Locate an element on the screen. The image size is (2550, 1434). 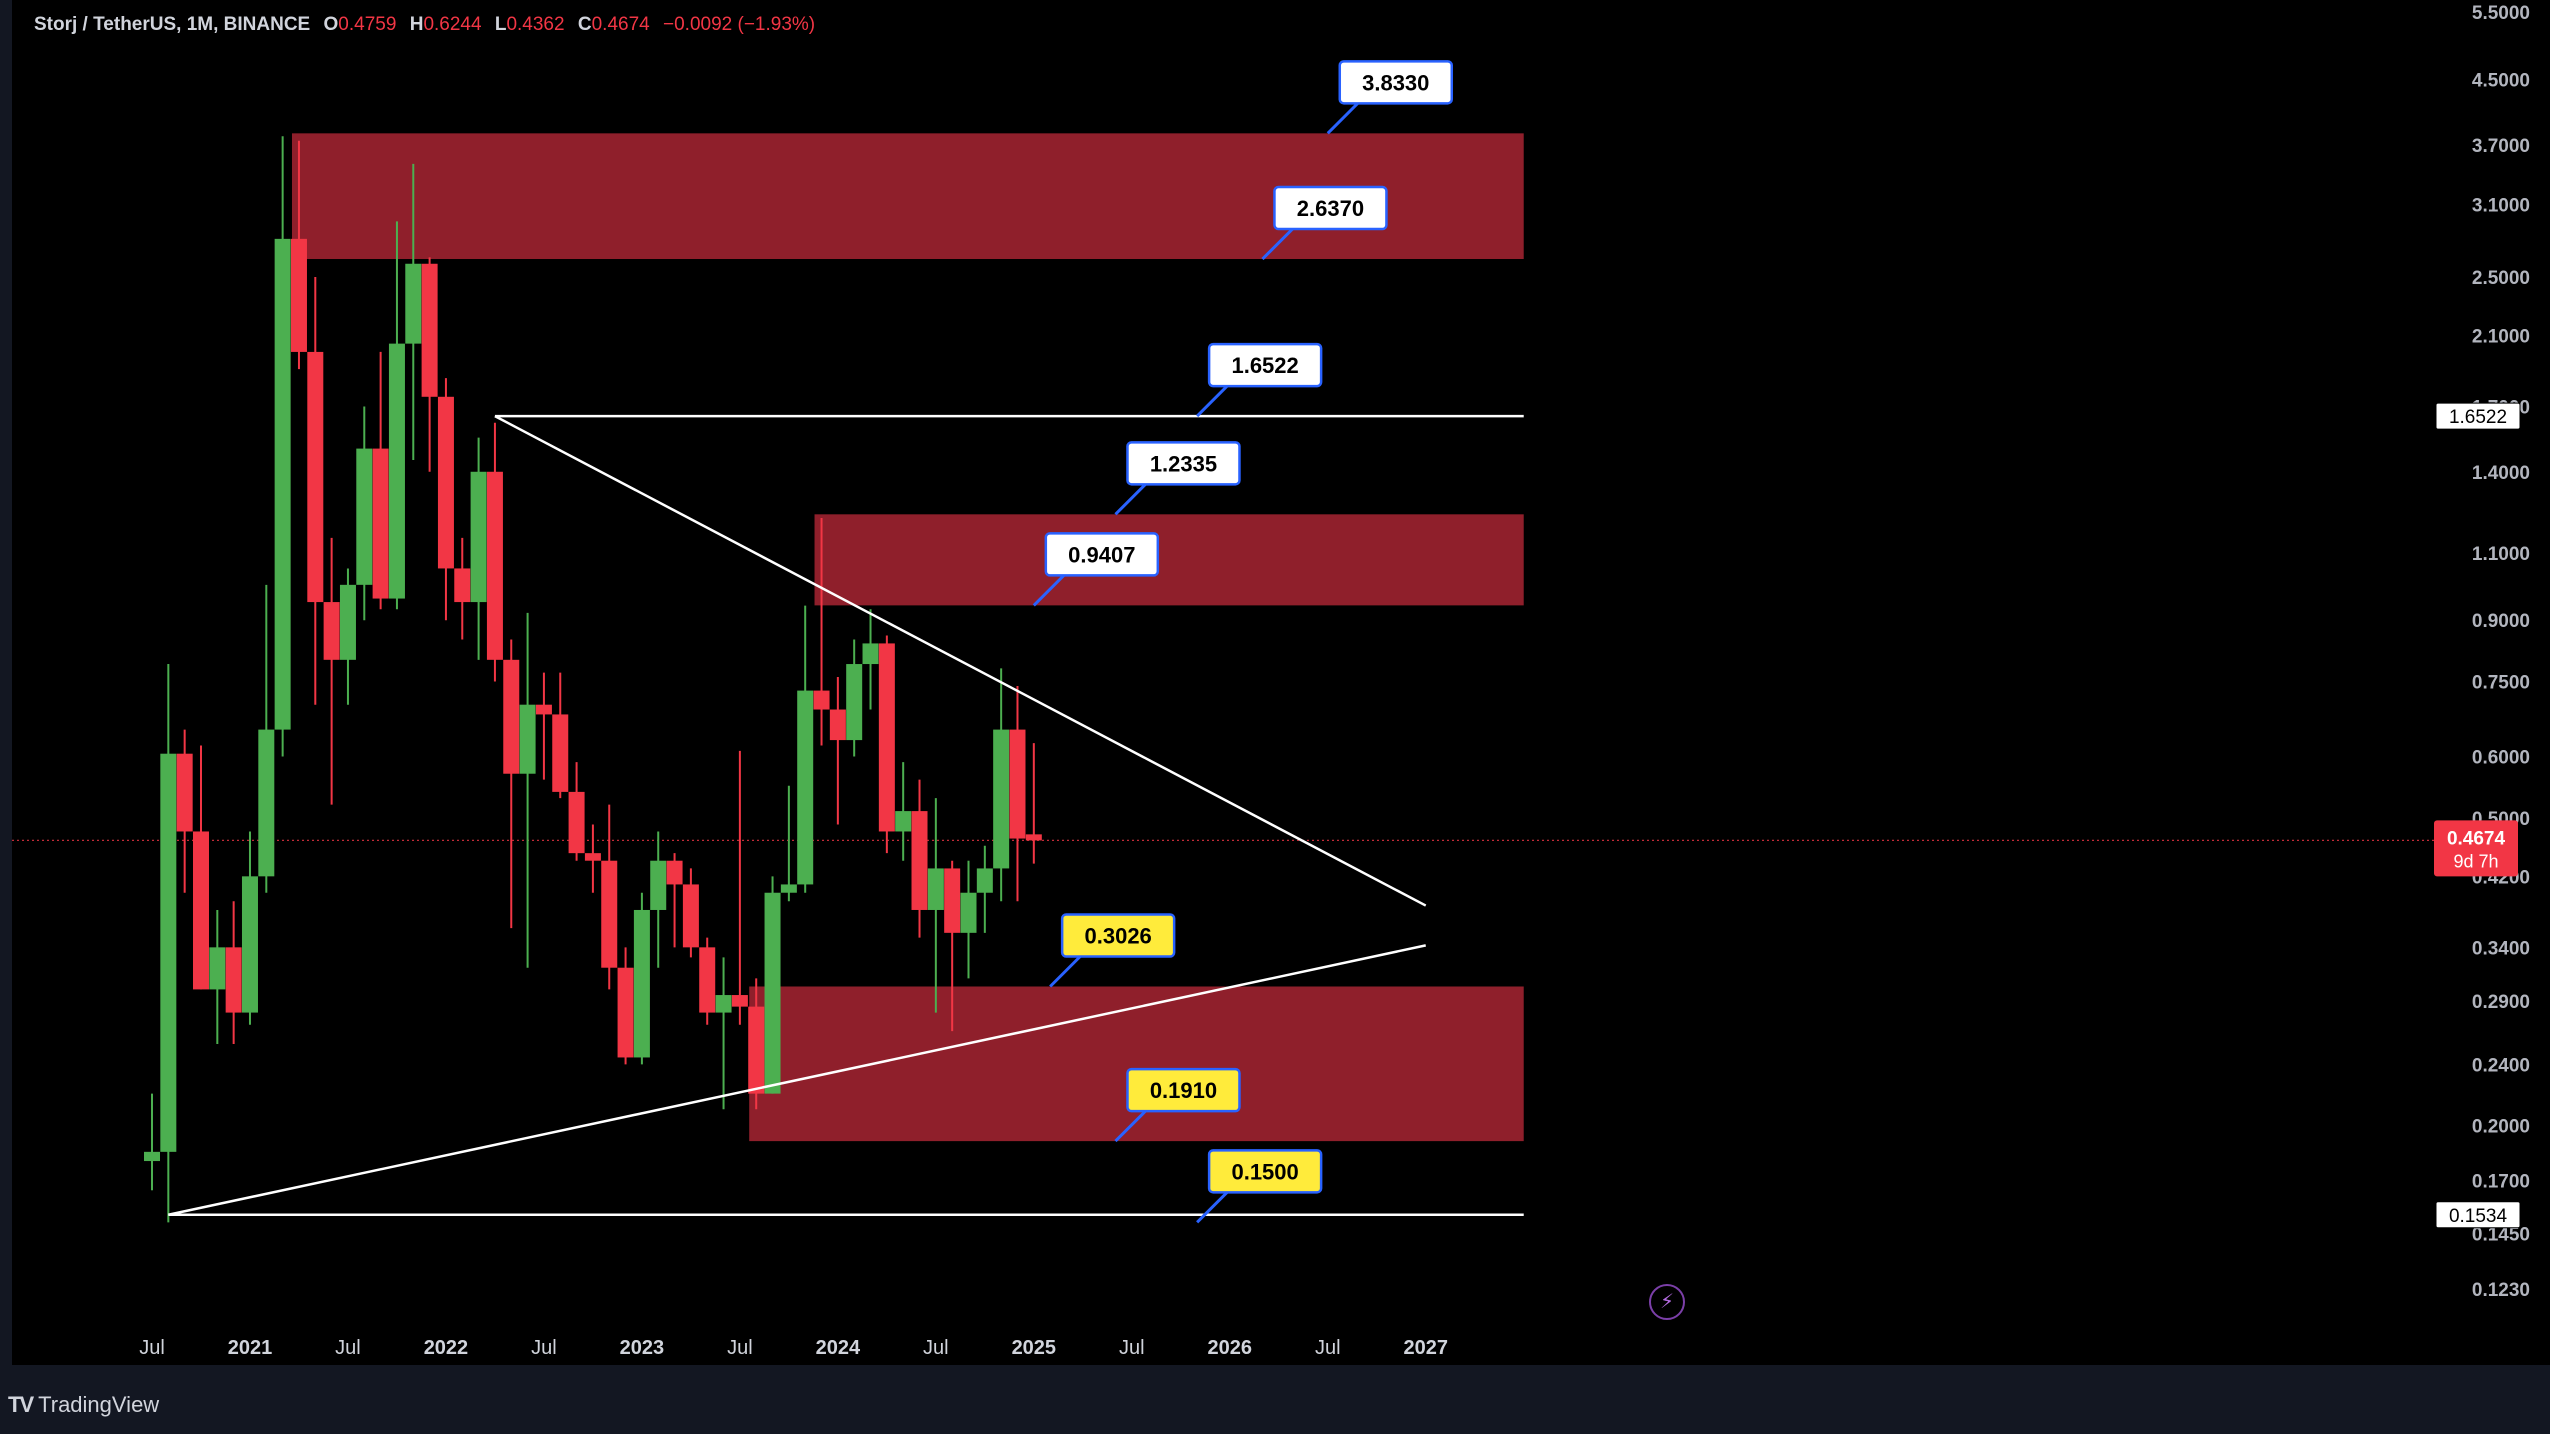
footer-bar is located at coordinates (1275, 1399).